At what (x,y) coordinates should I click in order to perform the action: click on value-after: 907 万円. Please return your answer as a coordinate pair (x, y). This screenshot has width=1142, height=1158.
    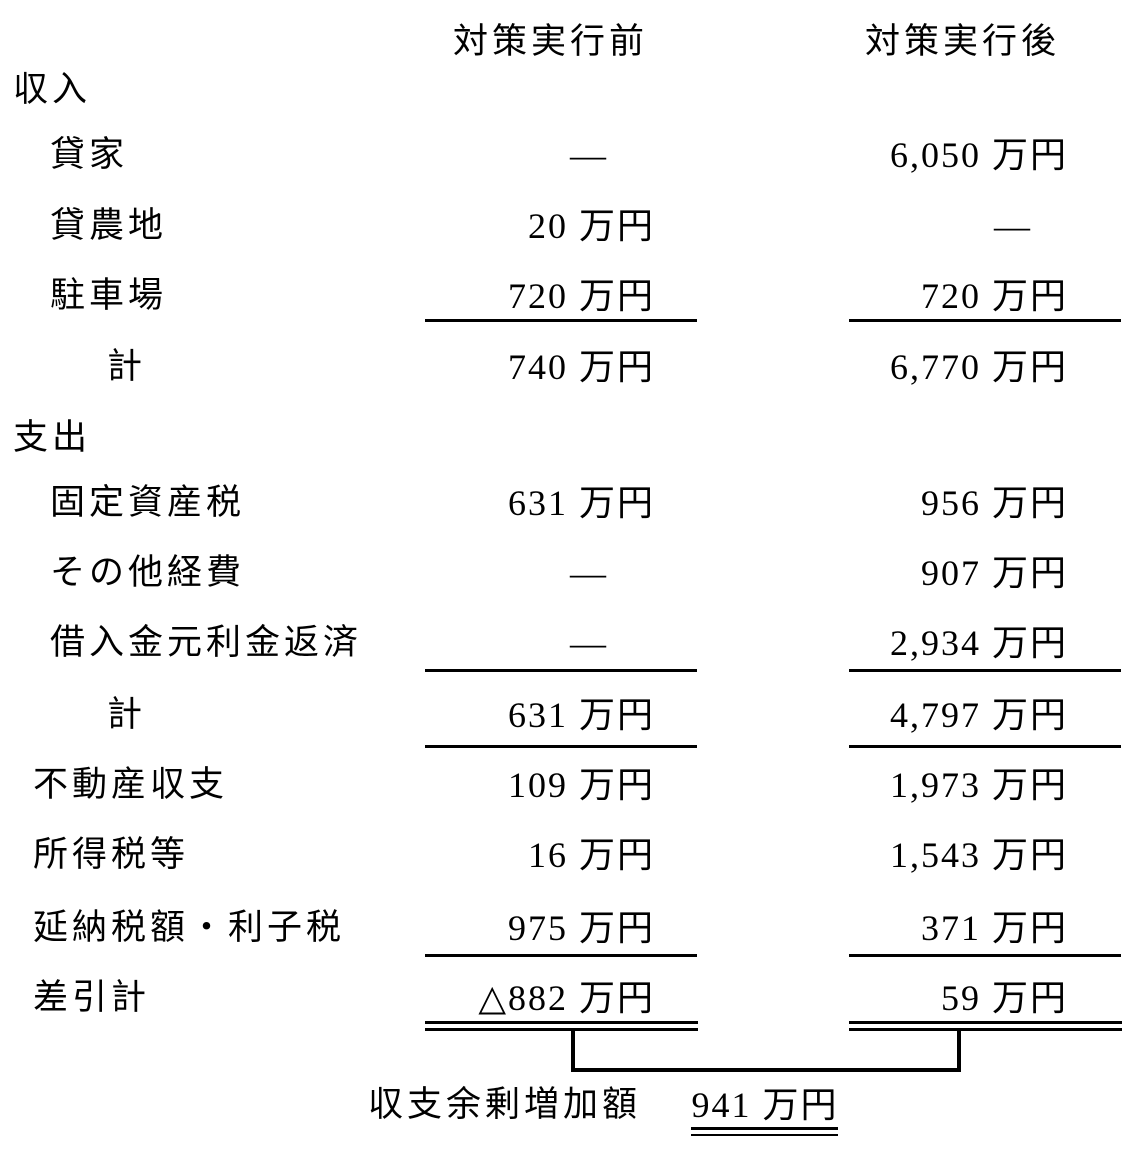
    Looking at the image, I should click on (985, 573).